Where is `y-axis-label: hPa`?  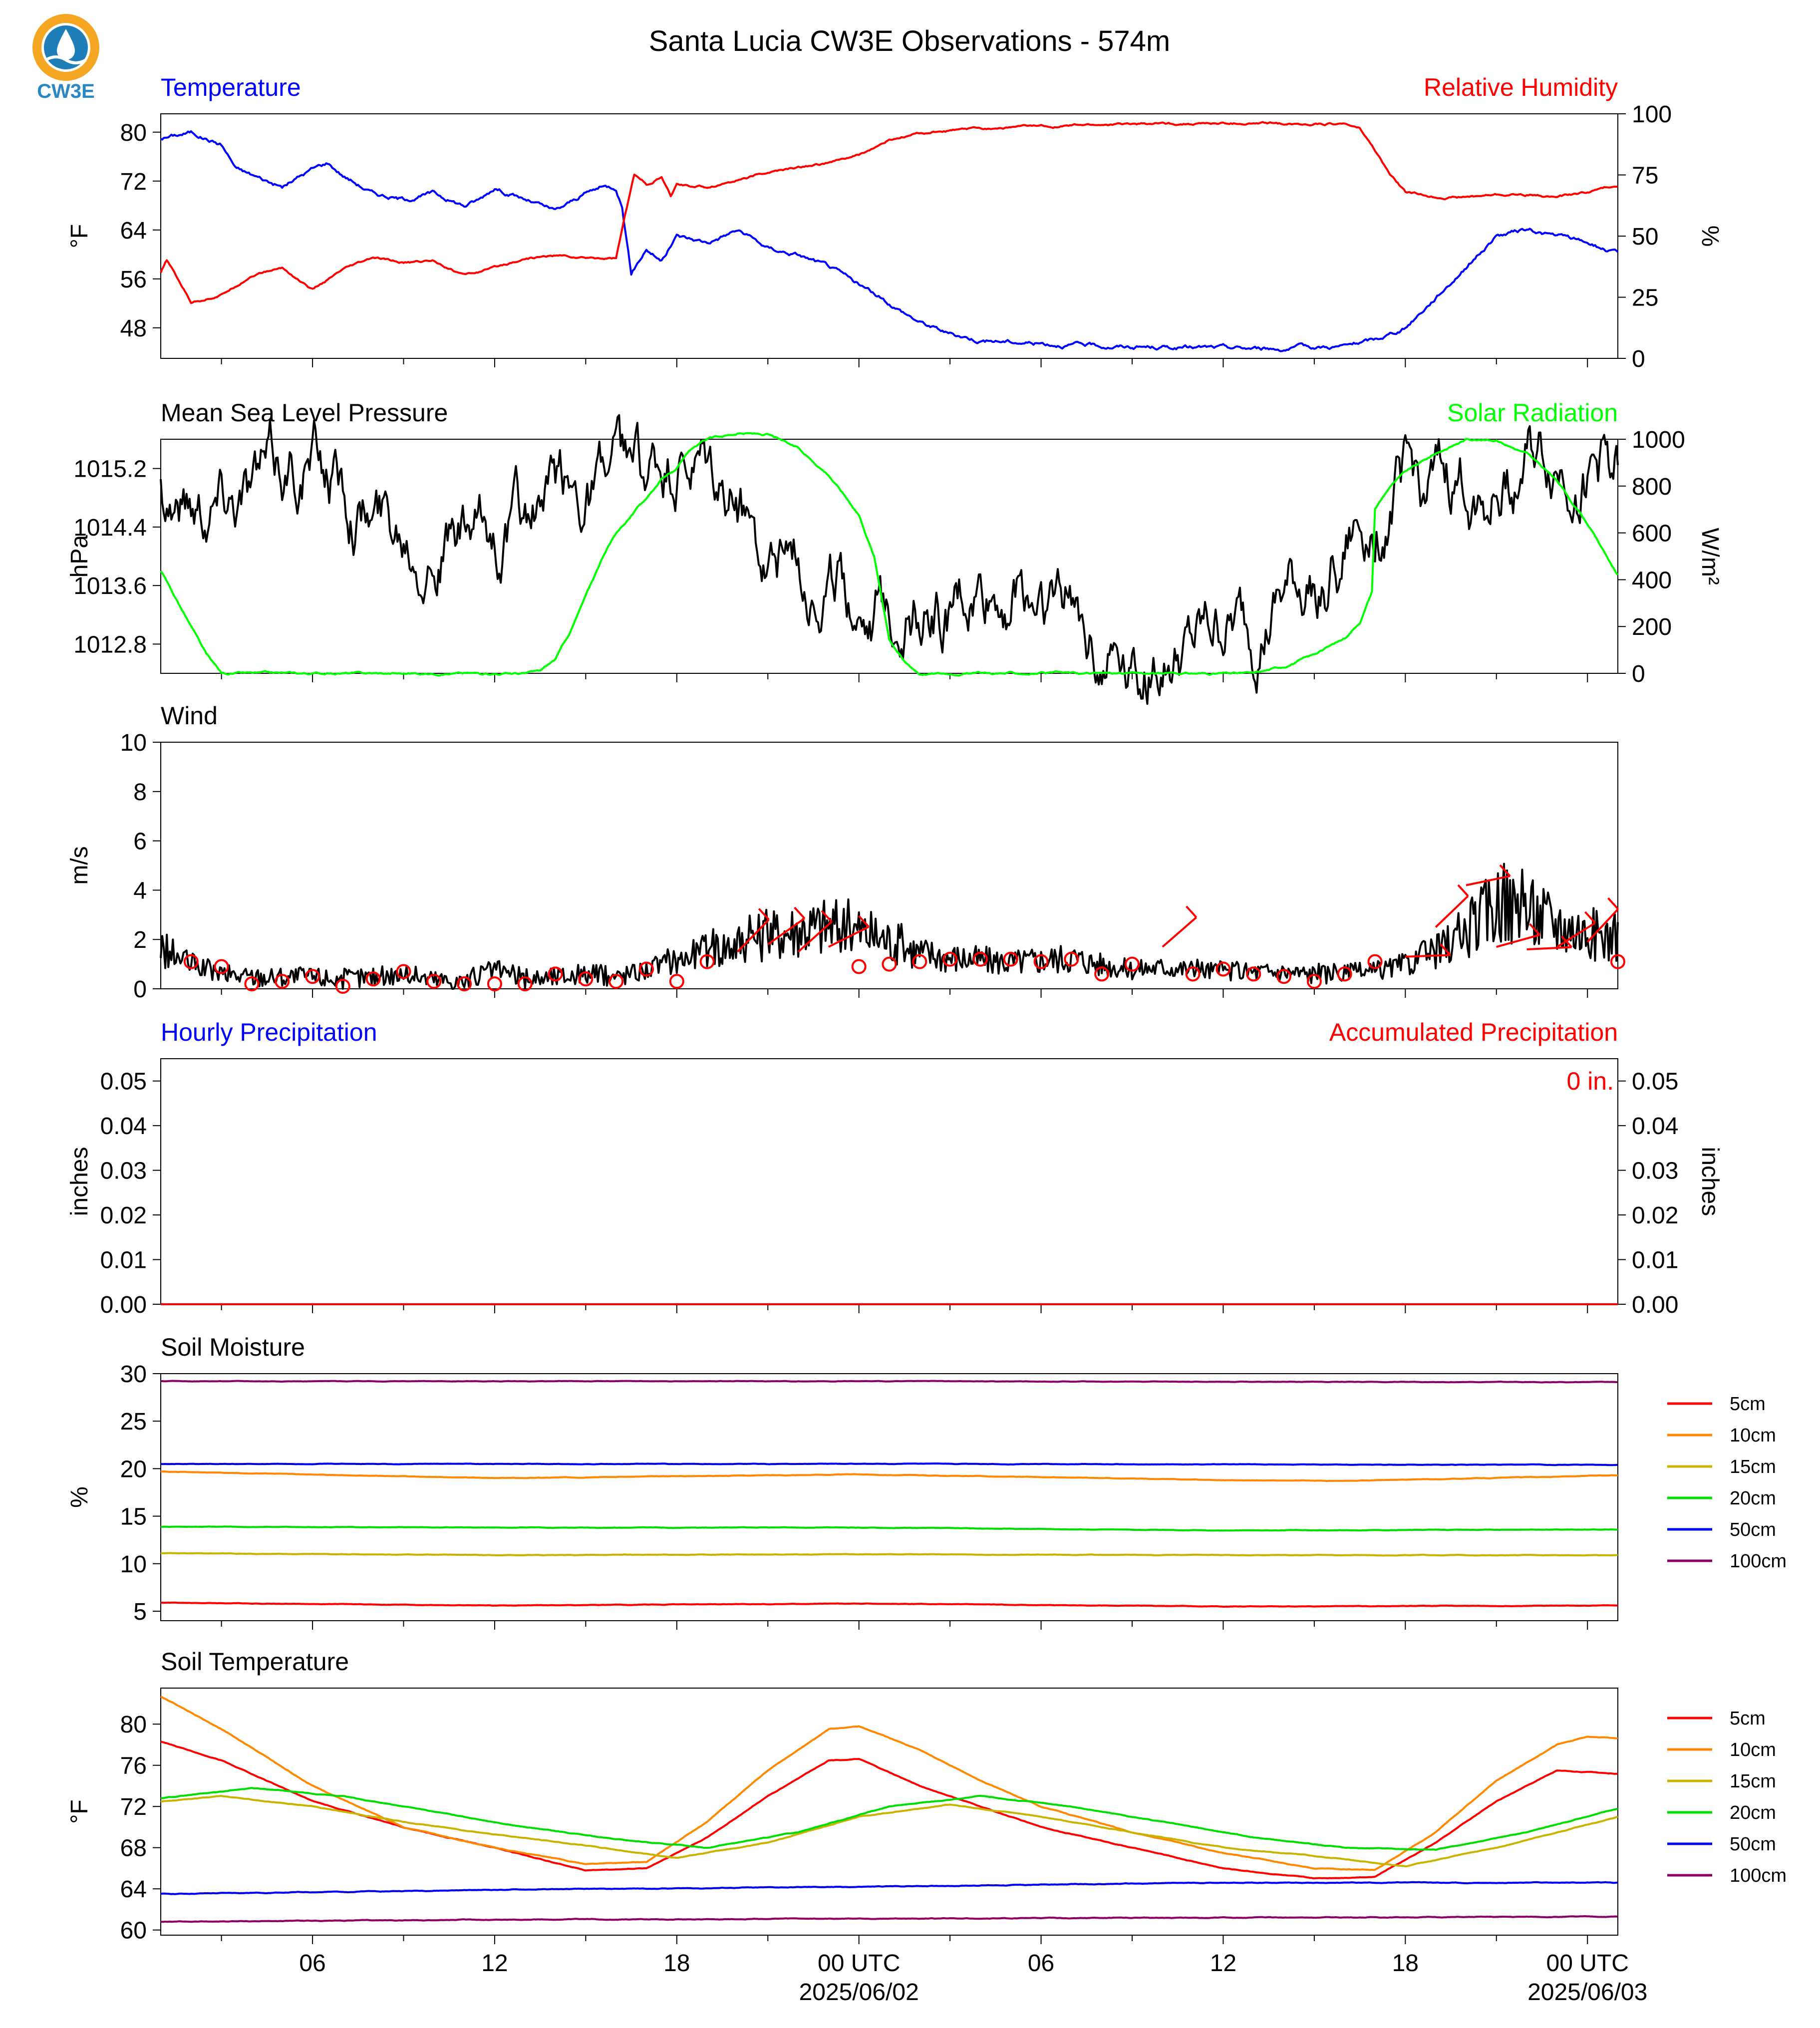 y-axis-label: hPa is located at coordinates (79, 556).